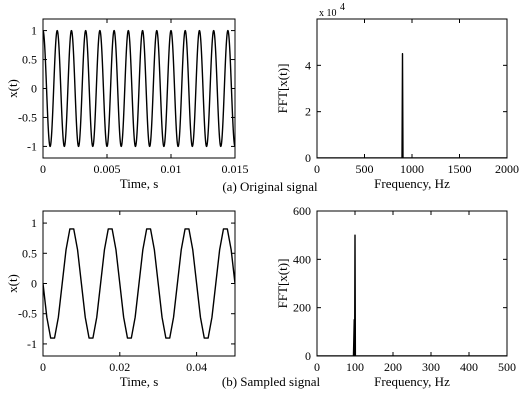 This screenshot has height=402, width=526. What do you see at coordinates (308, 112) in the screenshot?
I see `y-tick-label: 2` at bounding box center [308, 112].